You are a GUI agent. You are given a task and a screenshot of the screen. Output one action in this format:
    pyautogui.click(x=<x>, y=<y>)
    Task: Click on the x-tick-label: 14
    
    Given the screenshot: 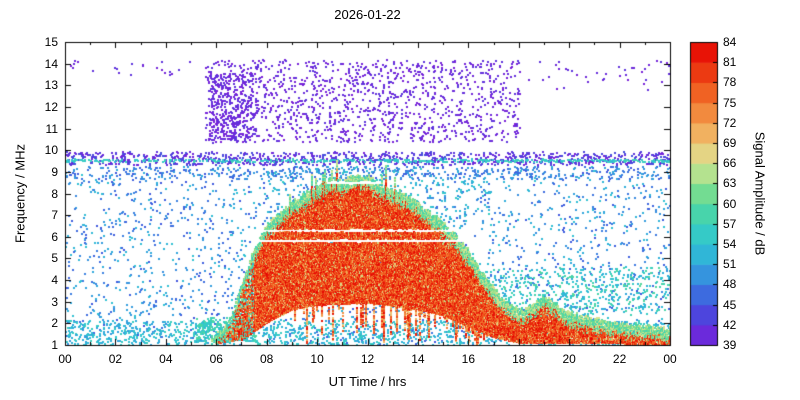 What is the action you would take?
    pyautogui.click(x=418, y=359)
    